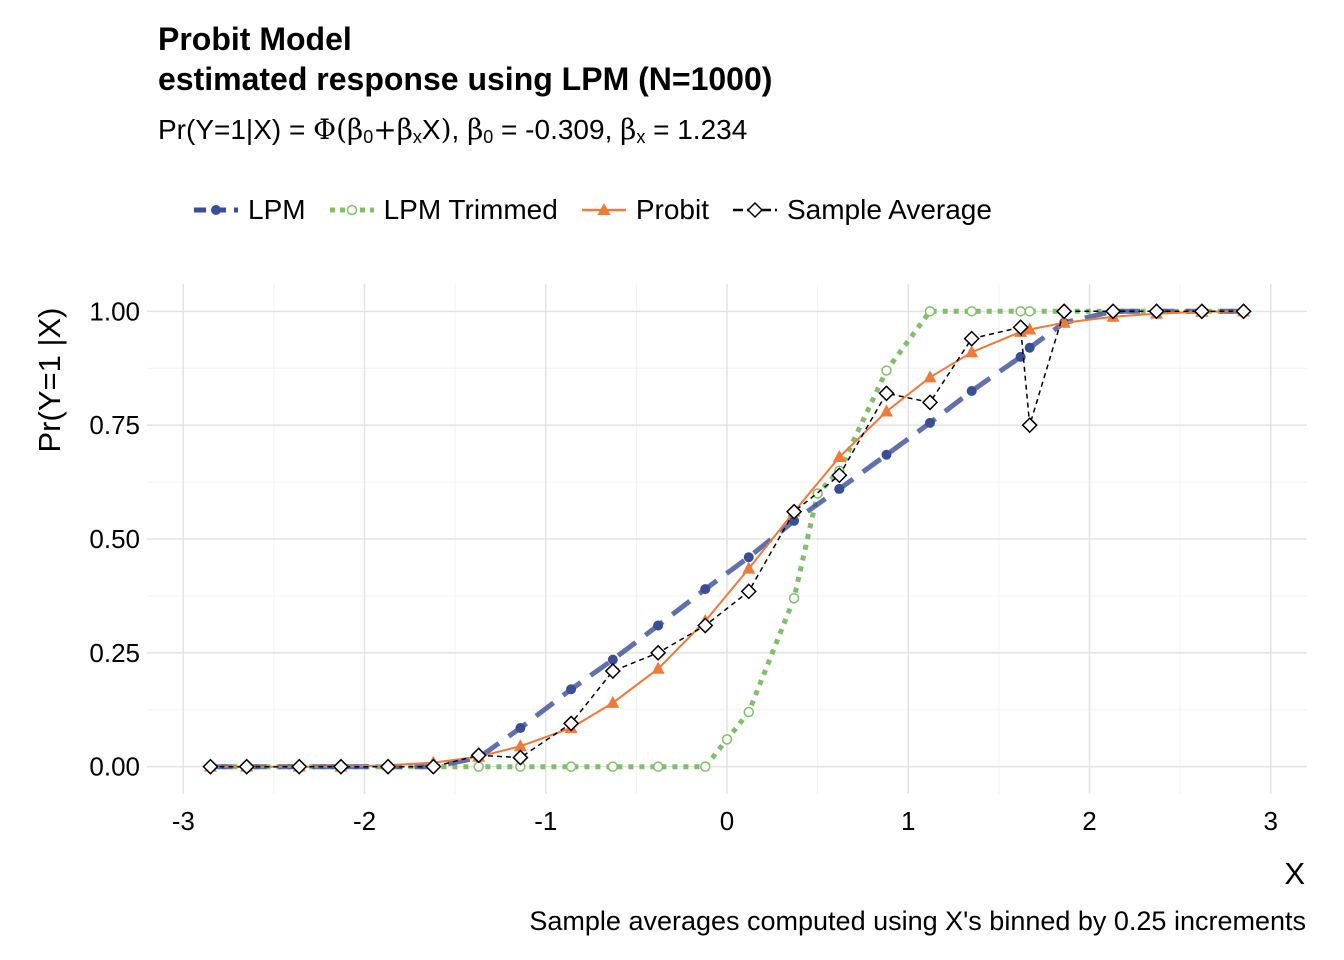  I want to click on phi-symbol: Φ, so click(325, 129).